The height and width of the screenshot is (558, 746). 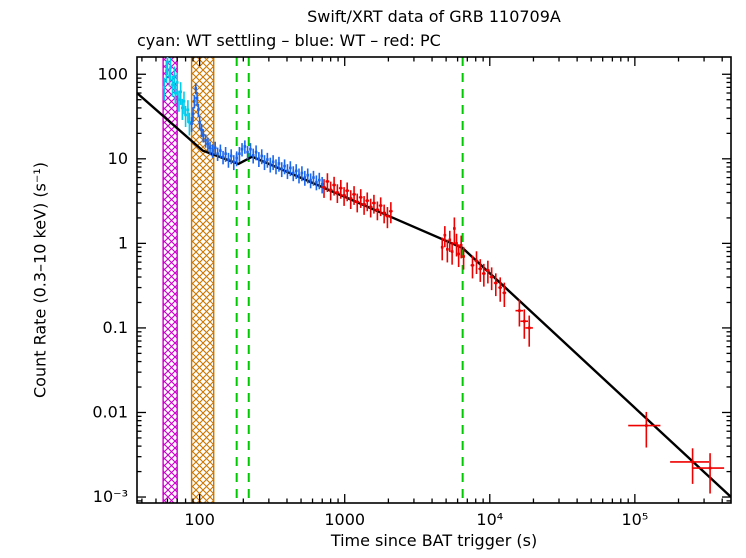 I want to click on y-tick-label: 10⁻³, so click(x=110, y=496).